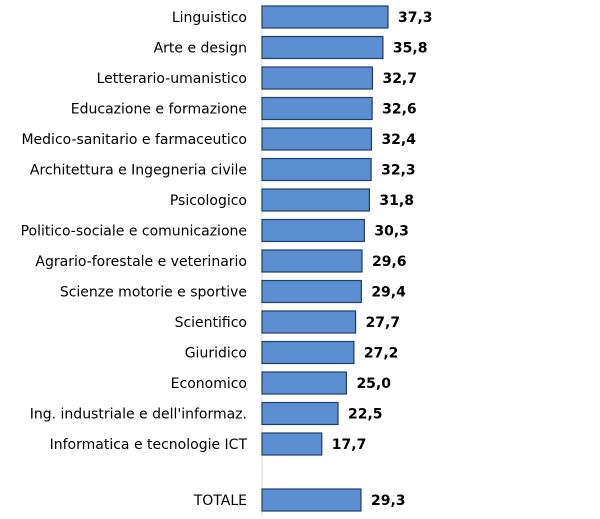  I want to click on value-label-medico-sanitario-e-farmaceutico: 32,4, so click(398, 140).